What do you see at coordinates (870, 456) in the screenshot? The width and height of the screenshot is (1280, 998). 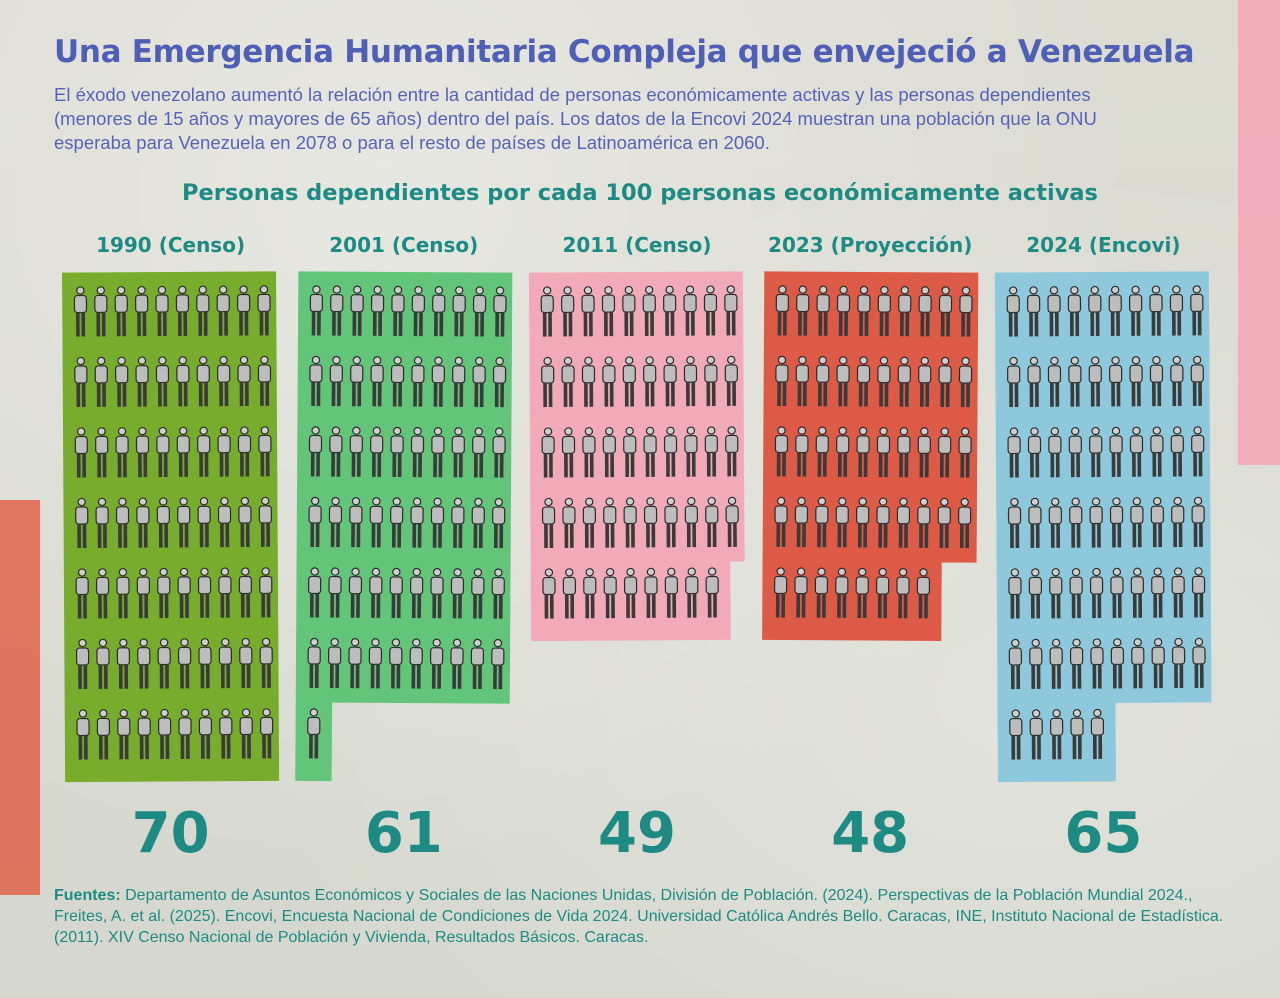 I see `column-2023-proyeccion` at bounding box center [870, 456].